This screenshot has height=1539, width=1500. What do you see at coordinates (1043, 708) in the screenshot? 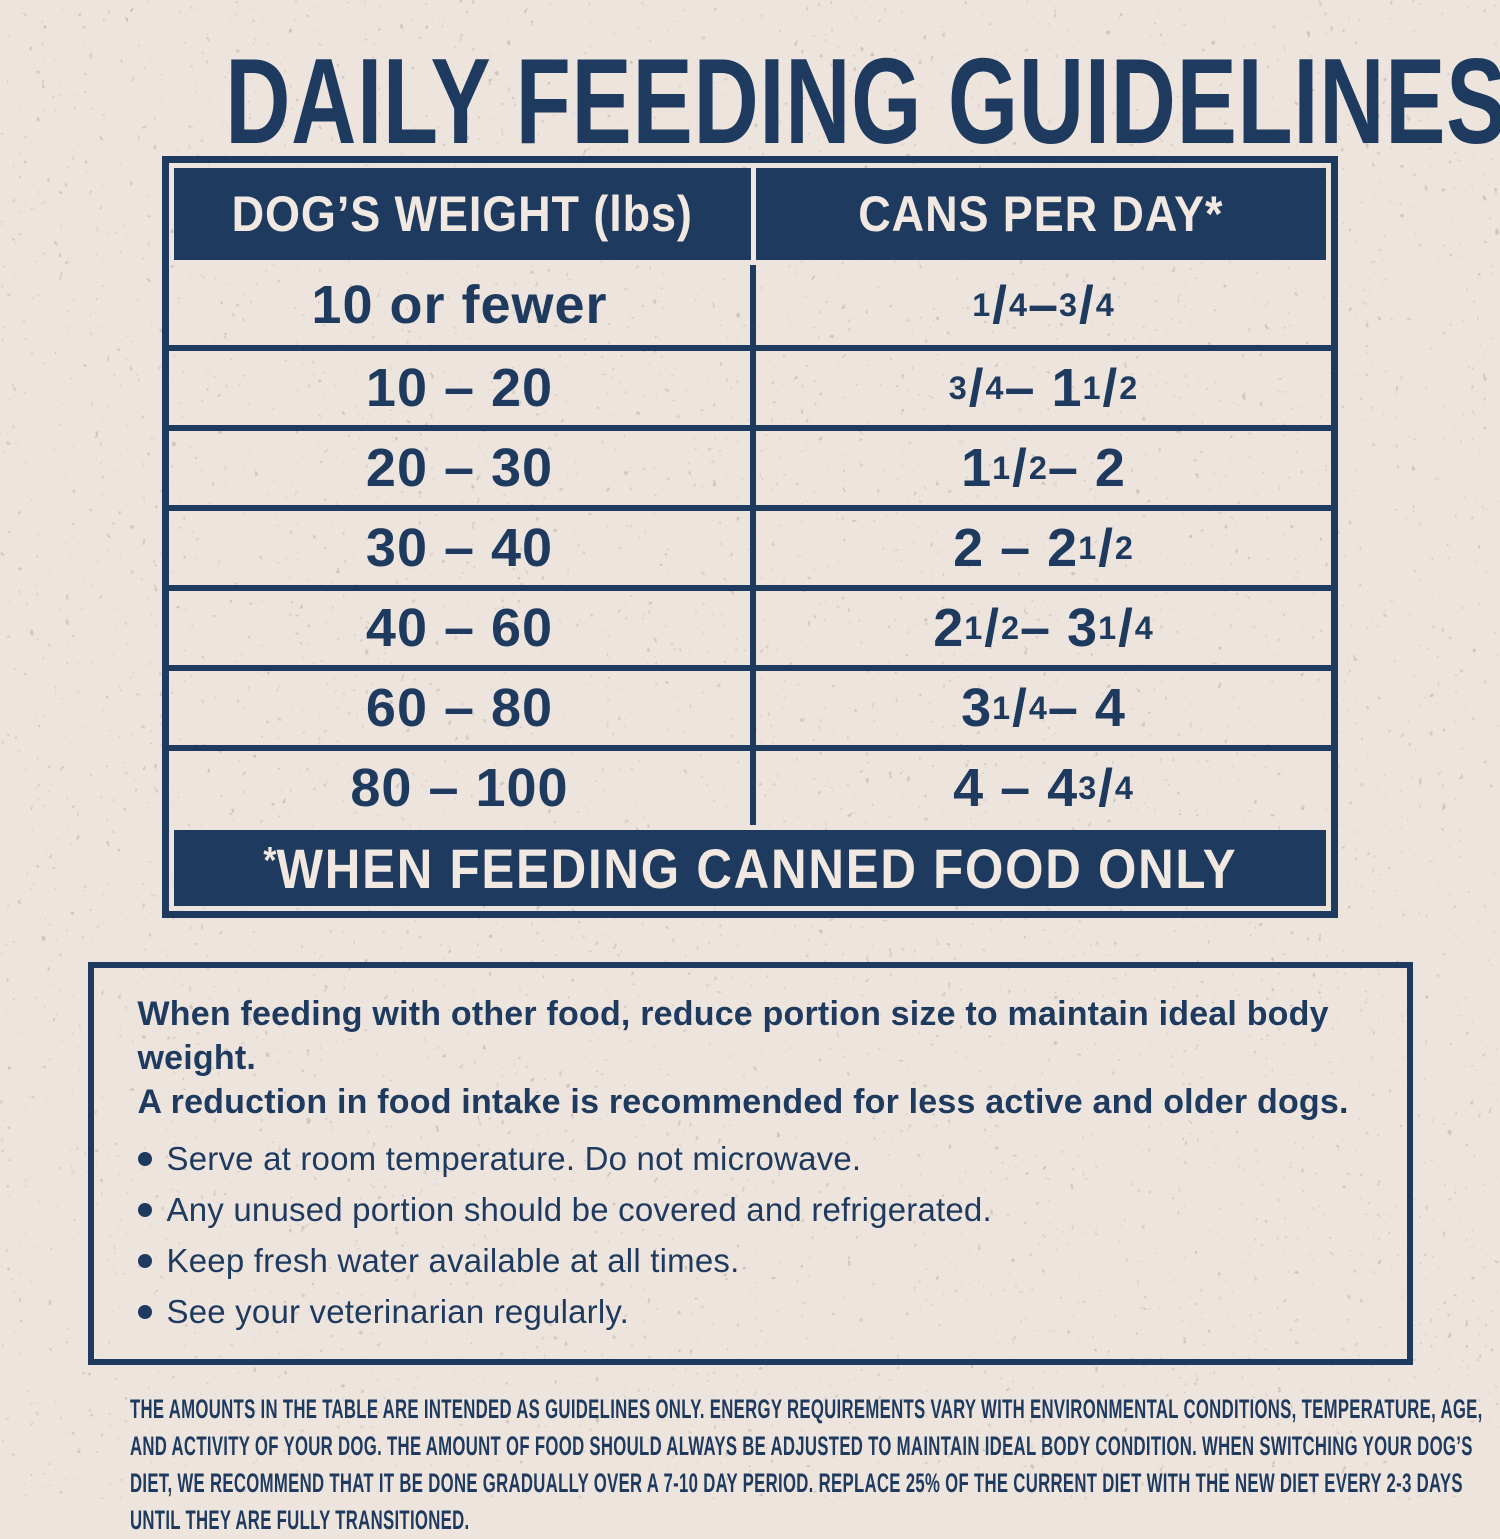
I see `cans-cell: 3 1/4 – 4` at bounding box center [1043, 708].